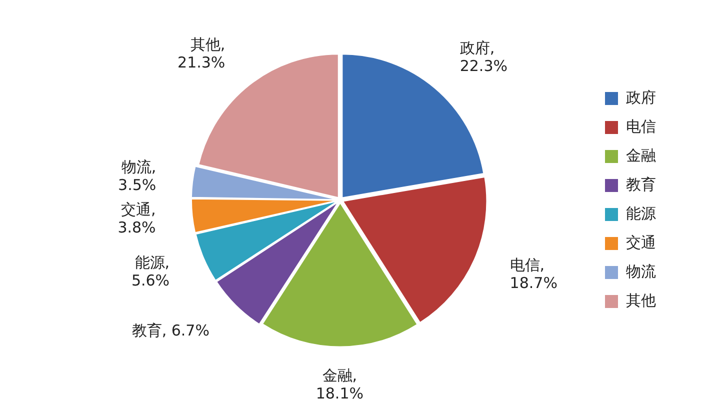 Image resolution: width=726 pixels, height=400 pixels. What do you see at coordinates (202, 53) in the screenshot?
I see `data-label: 其他, 21.3%` at bounding box center [202, 53].